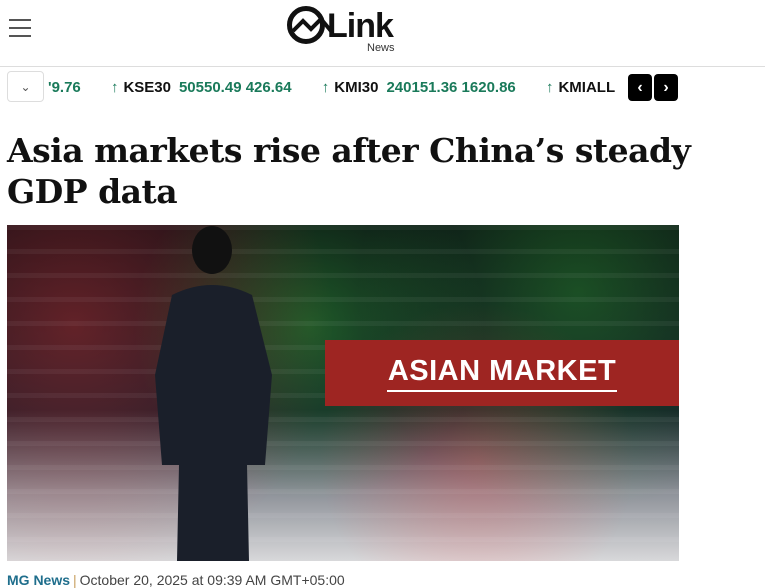 The image size is (765, 588). What do you see at coordinates (20, 28) in the screenshot?
I see `hamburger-menu-icon` at bounding box center [20, 28].